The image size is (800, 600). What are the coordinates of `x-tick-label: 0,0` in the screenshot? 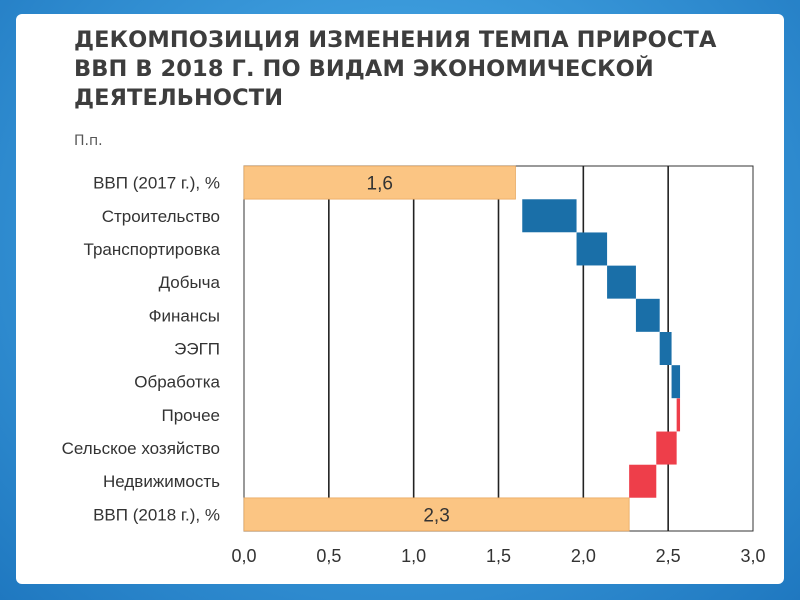 It's located at (243, 556).